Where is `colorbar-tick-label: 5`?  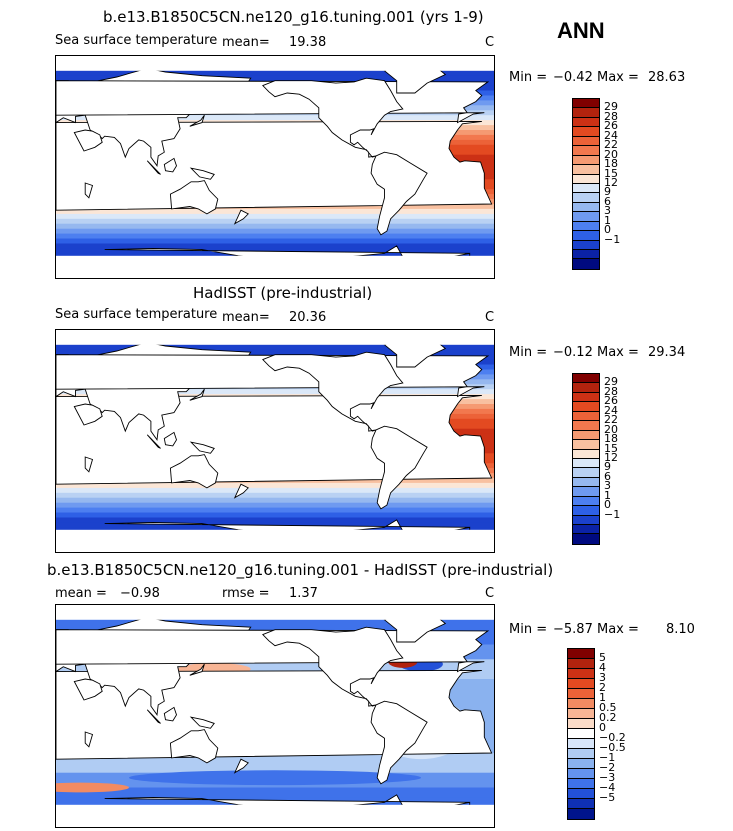 colorbar-tick-label: 5 is located at coordinates (602, 657).